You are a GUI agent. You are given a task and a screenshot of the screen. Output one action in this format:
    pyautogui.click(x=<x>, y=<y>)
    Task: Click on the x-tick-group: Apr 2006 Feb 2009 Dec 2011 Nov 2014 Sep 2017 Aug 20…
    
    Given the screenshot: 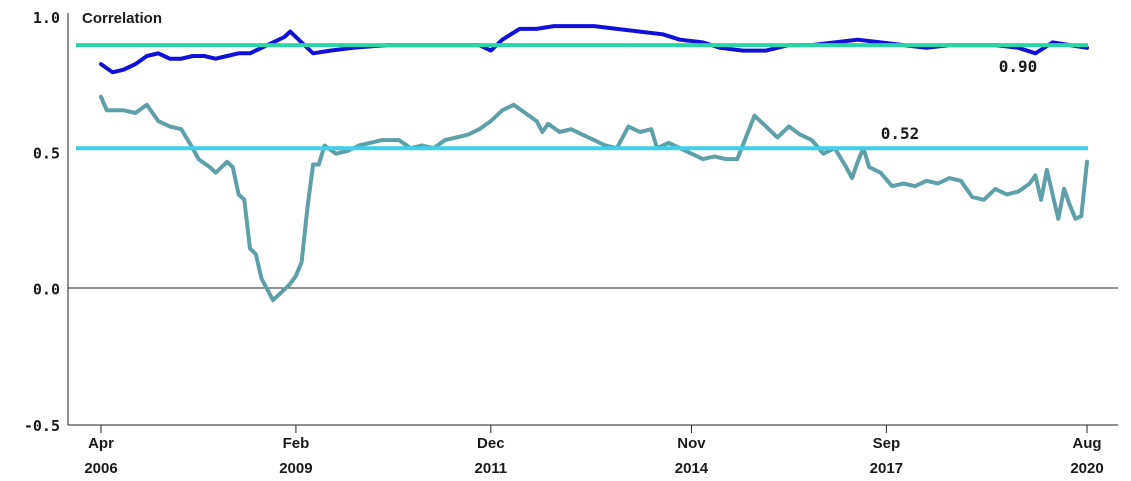 What is the action you would take?
    pyautogui.click(x=594, y=451)
    